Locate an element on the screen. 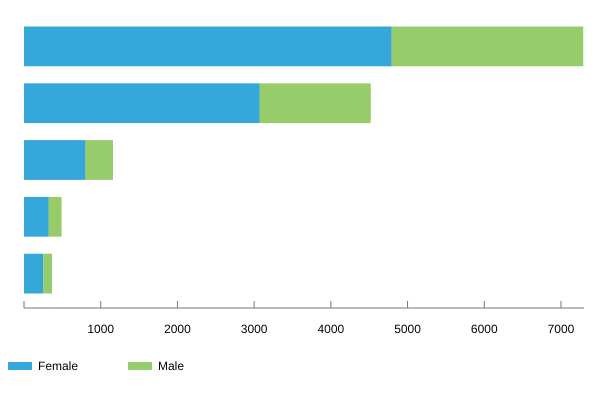  x-tick-label: 2000 is located at coordinates (178, 329).